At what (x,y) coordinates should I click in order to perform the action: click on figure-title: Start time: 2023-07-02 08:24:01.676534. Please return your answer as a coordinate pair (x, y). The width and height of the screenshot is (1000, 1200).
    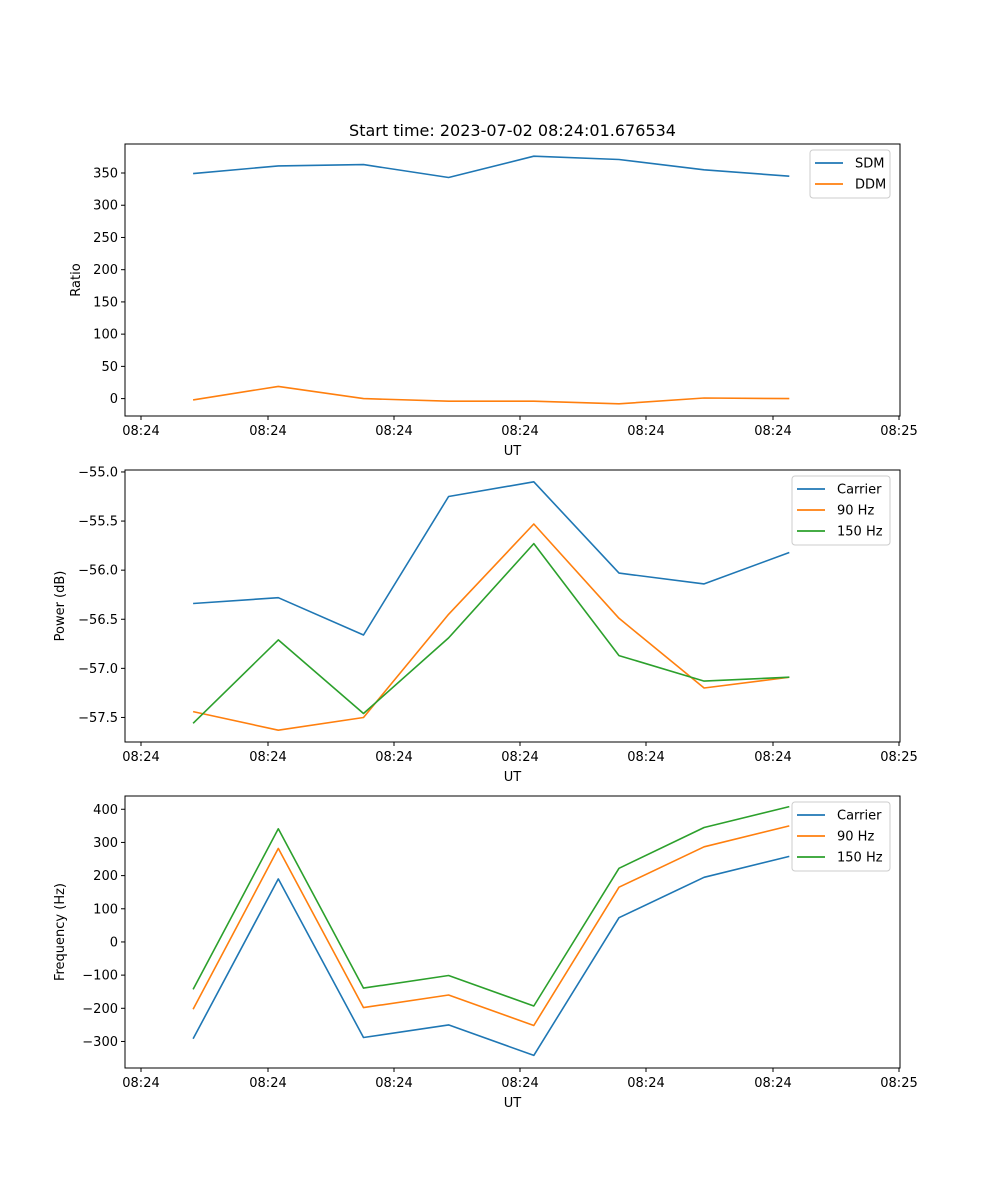
    Looking at the image, I should click on (512, 130).